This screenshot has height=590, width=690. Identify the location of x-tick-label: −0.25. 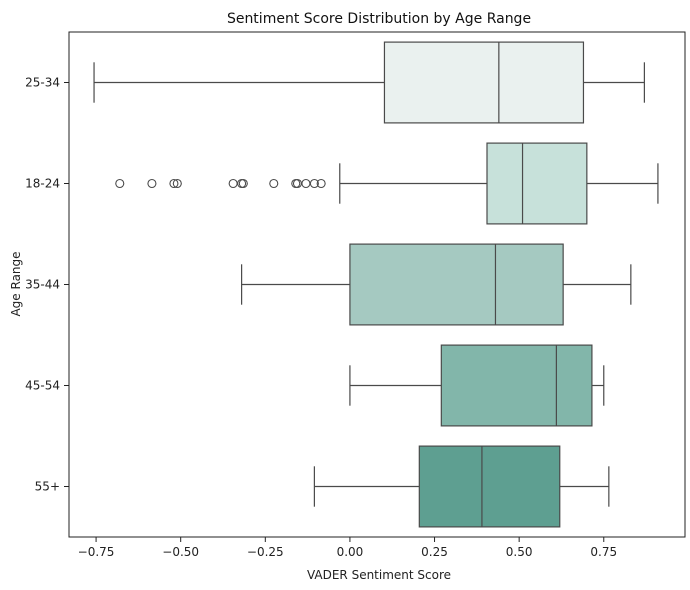
(265, 552).